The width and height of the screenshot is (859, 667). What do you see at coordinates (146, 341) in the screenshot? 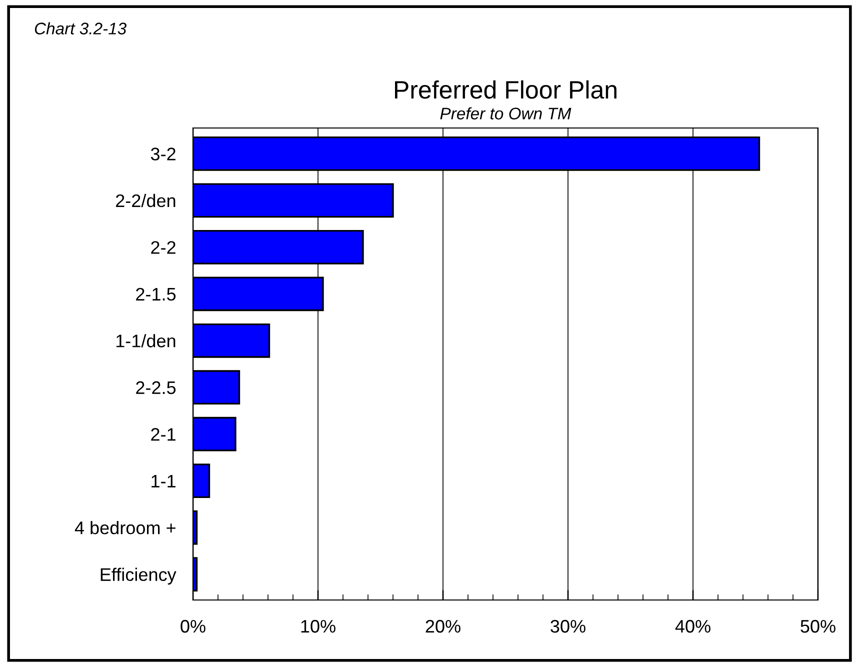
I see `y-tick-label: 1-1/den` at bounding box center [146, 341].